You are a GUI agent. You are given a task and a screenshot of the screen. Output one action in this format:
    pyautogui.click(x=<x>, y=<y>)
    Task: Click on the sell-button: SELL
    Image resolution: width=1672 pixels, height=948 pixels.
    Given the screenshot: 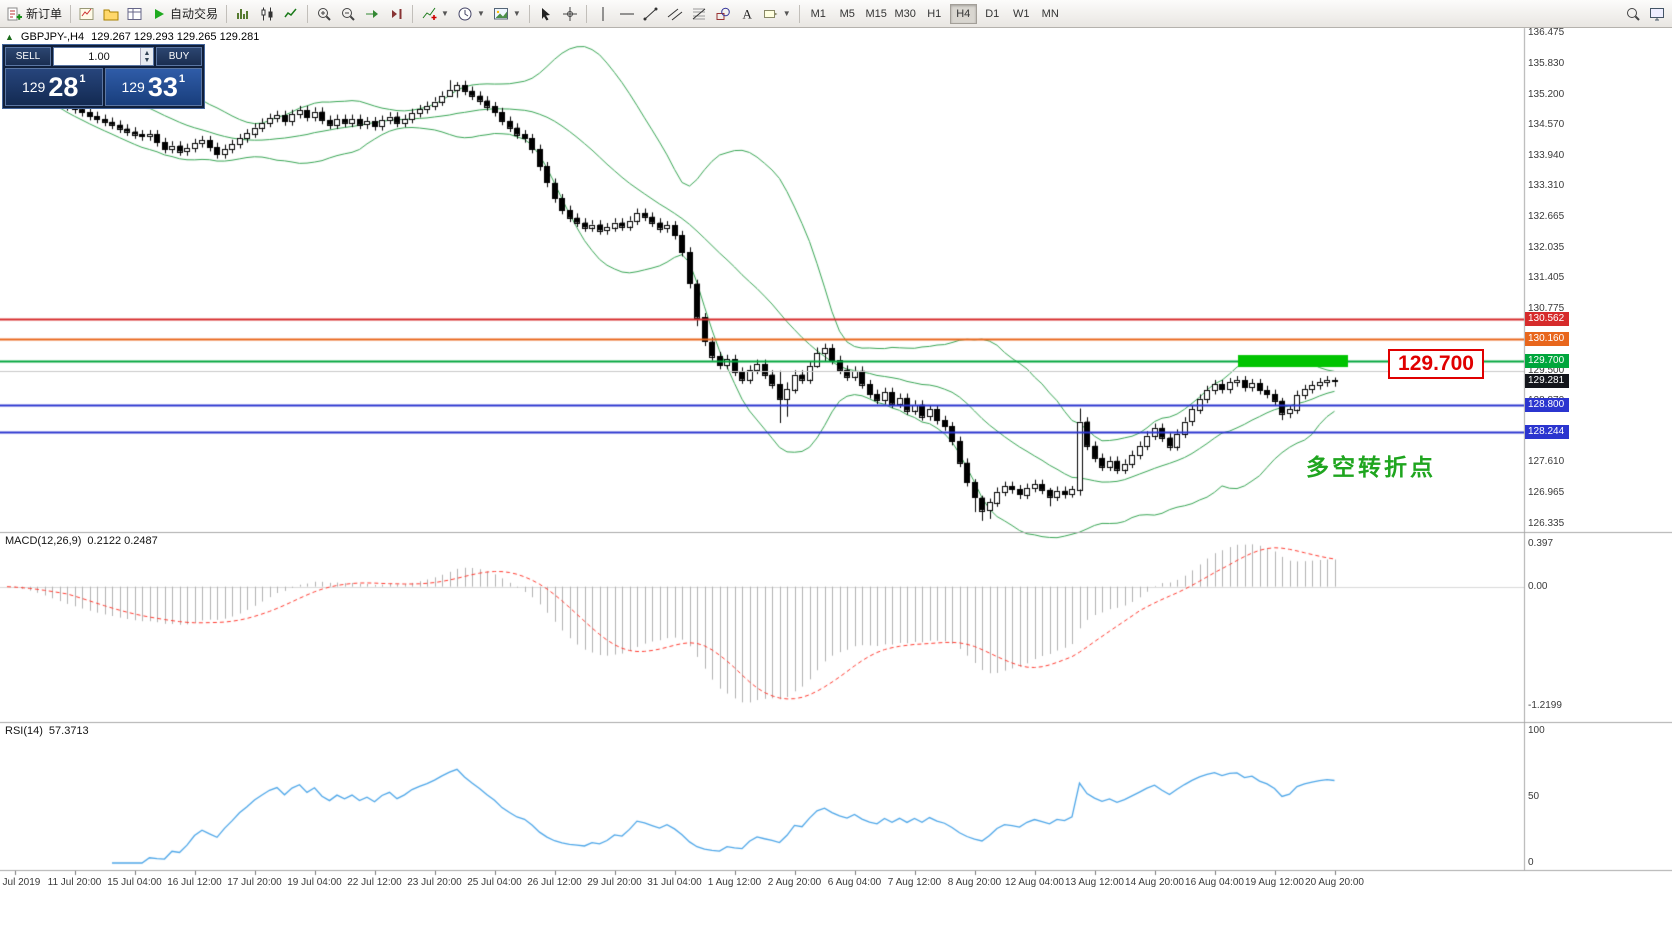 What is the action you would take?
    pyautogui.click(x=28, y=56)
    